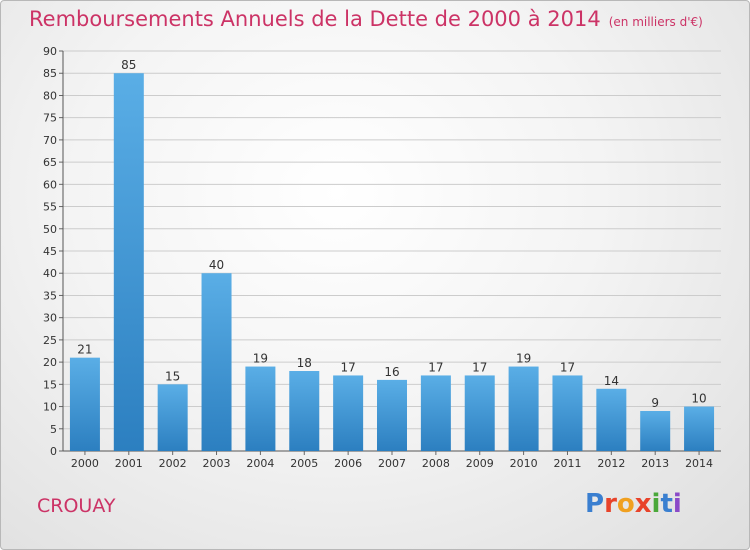  Describe the element at coordinates (655, 403) in the screenshot. I see `data-label: 9` at that location.